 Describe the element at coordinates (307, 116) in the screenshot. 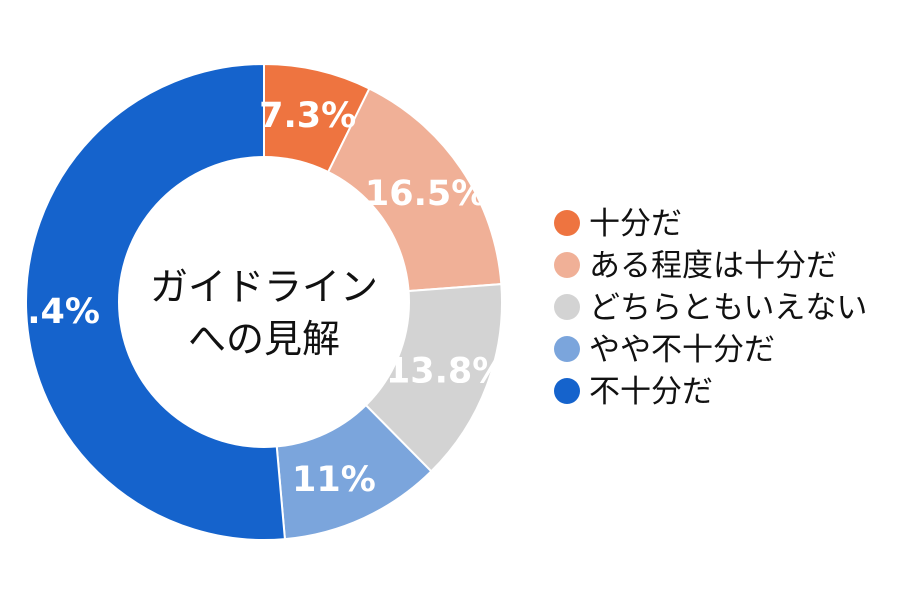

I see `slice-value-label: 7.3%` at that location.